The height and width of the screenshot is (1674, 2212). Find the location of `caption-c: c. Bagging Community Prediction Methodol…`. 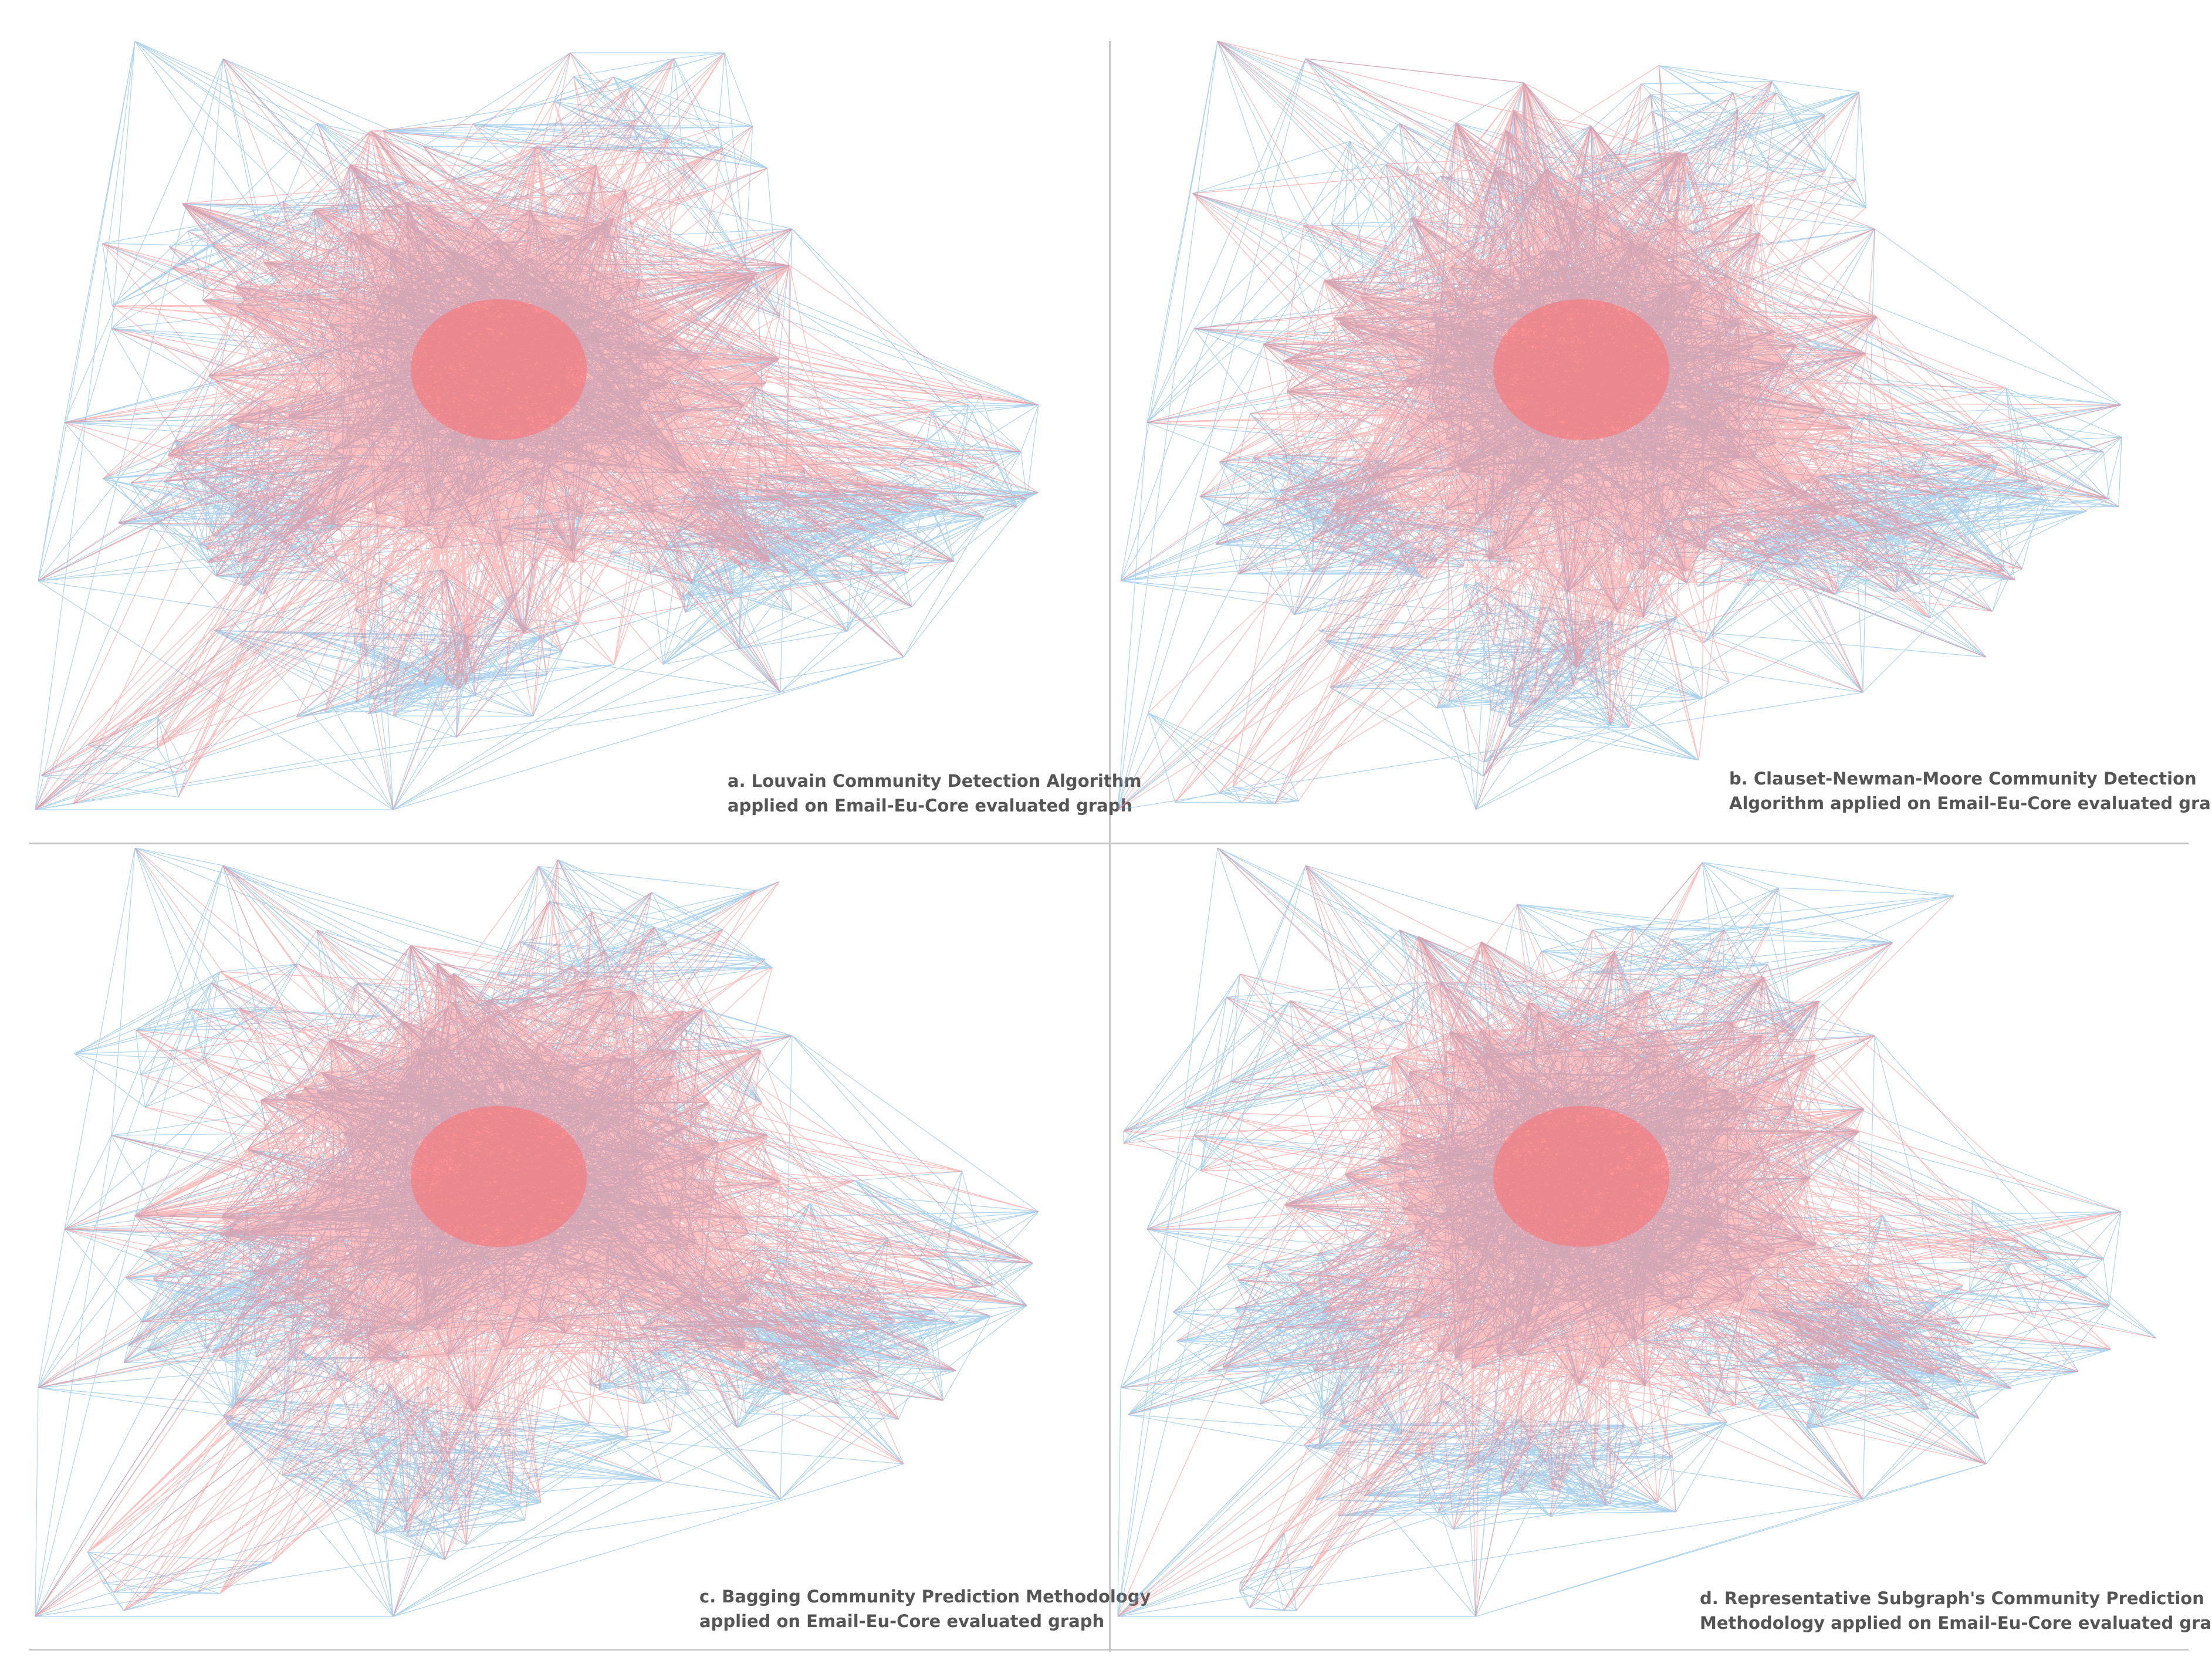

caption-c: c. Bagging Community Prediction Methodol… is located at coordinates (925, 1609).